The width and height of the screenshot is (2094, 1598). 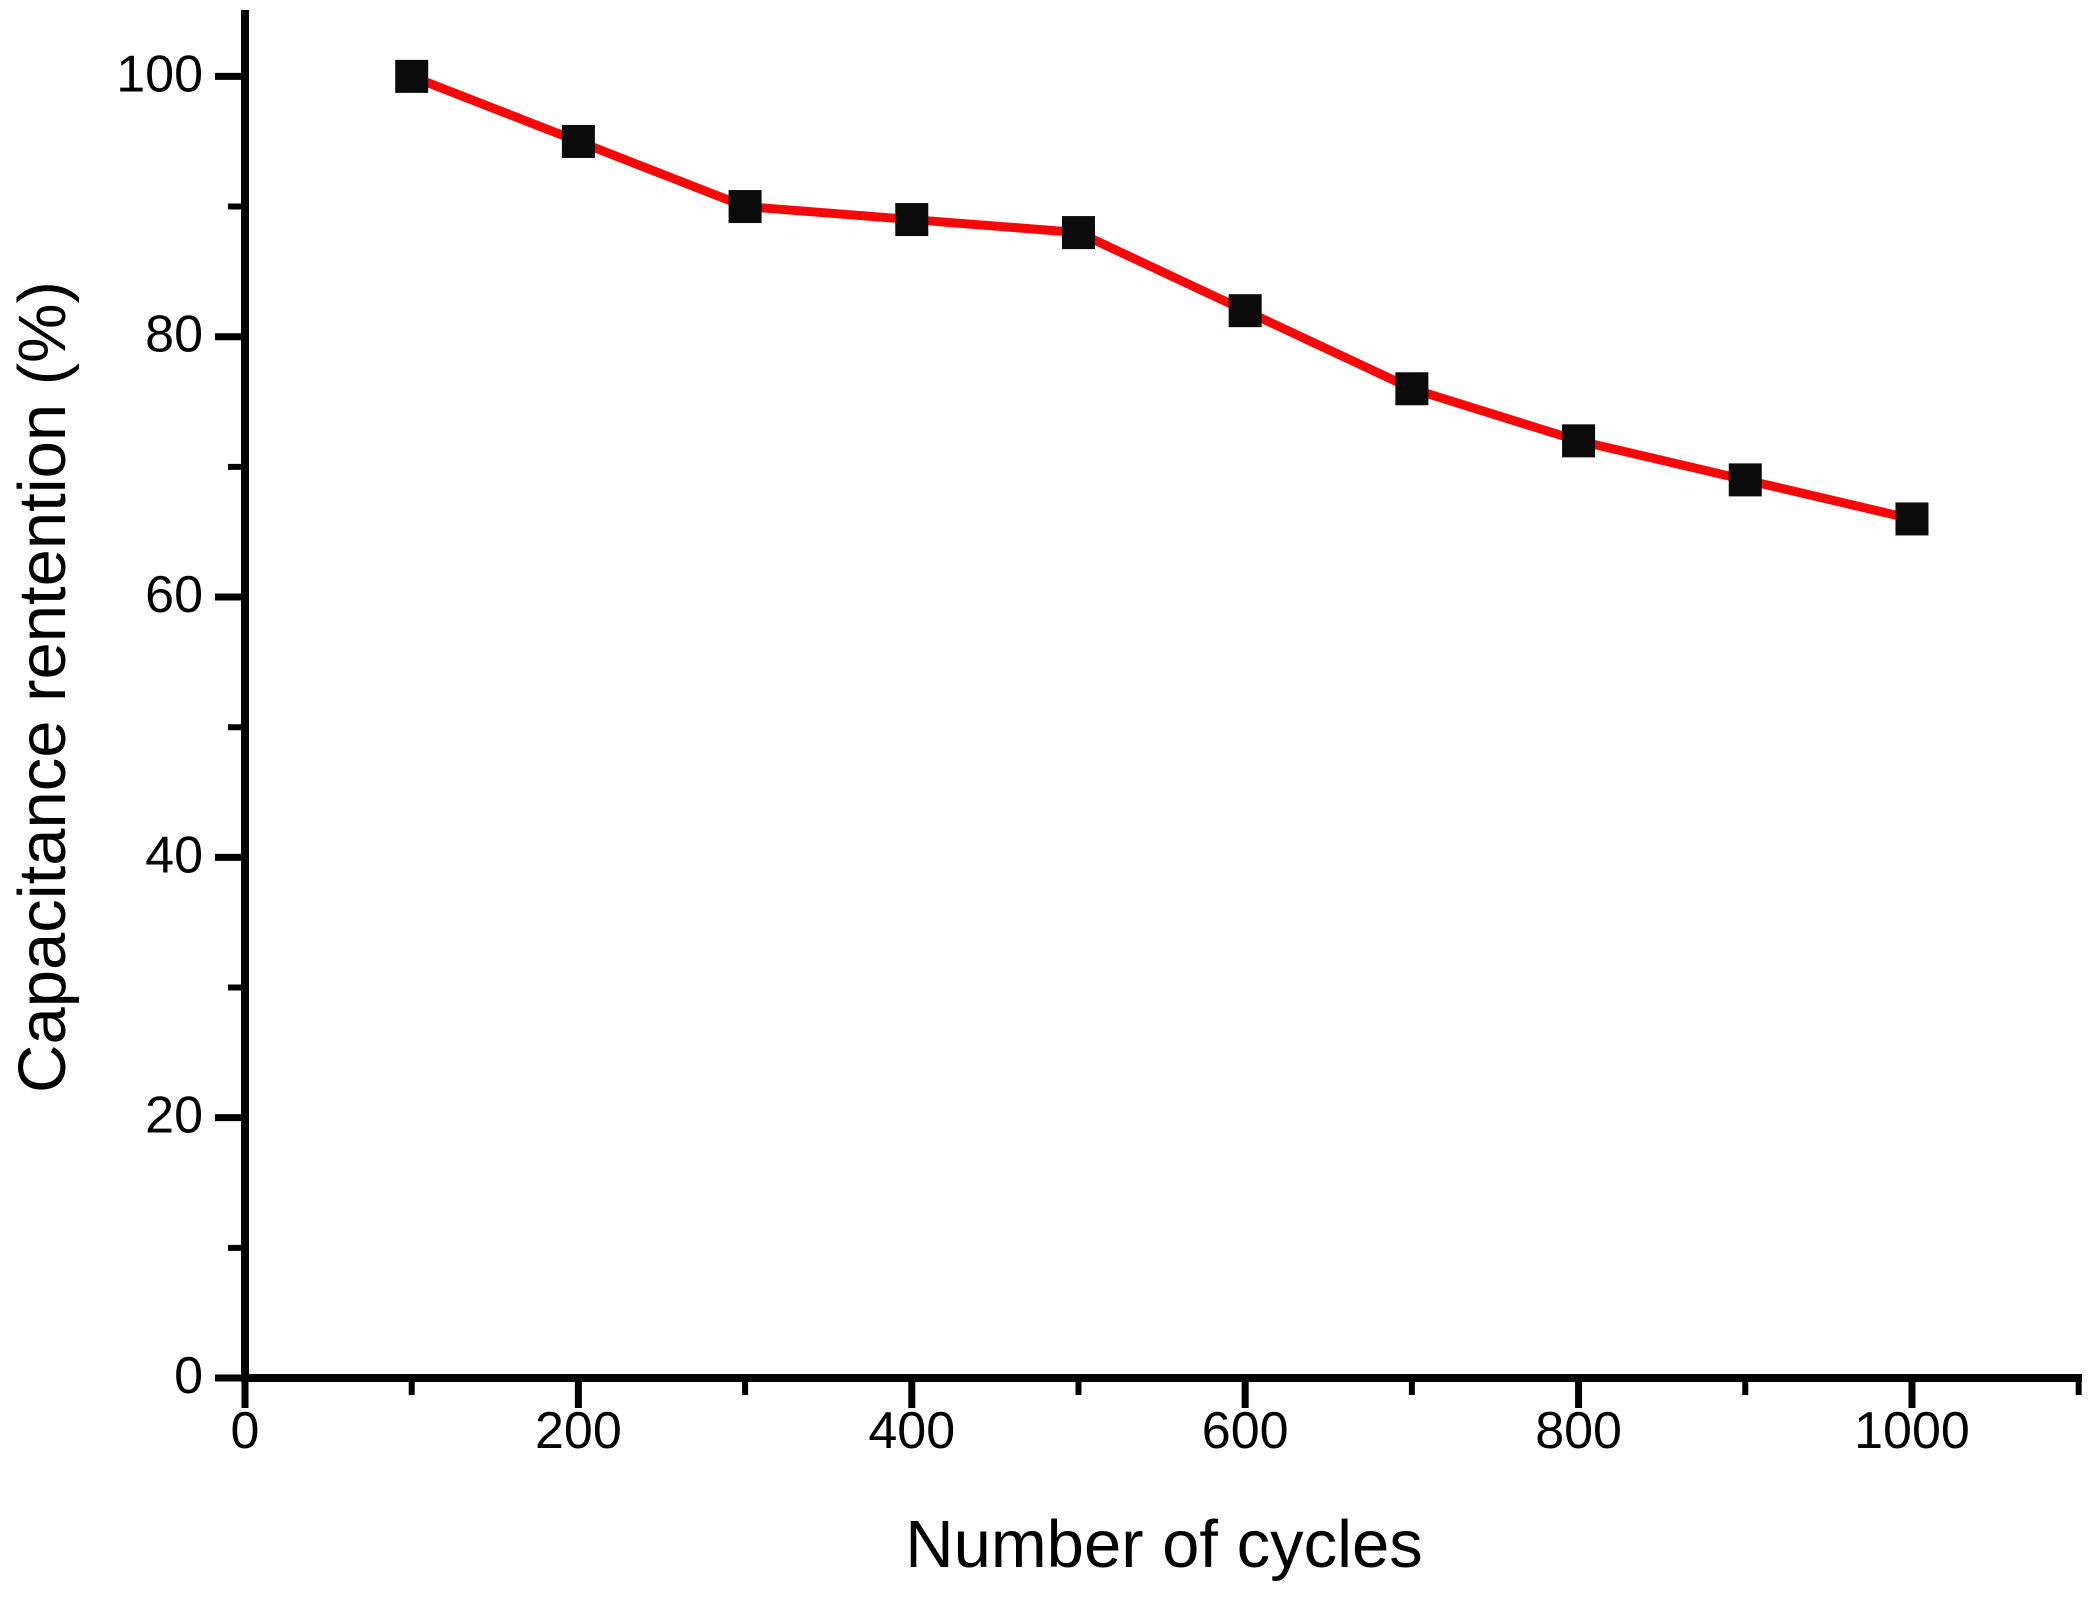 I want to click on y-tick-label: 0, so click(x=188, y=1376).